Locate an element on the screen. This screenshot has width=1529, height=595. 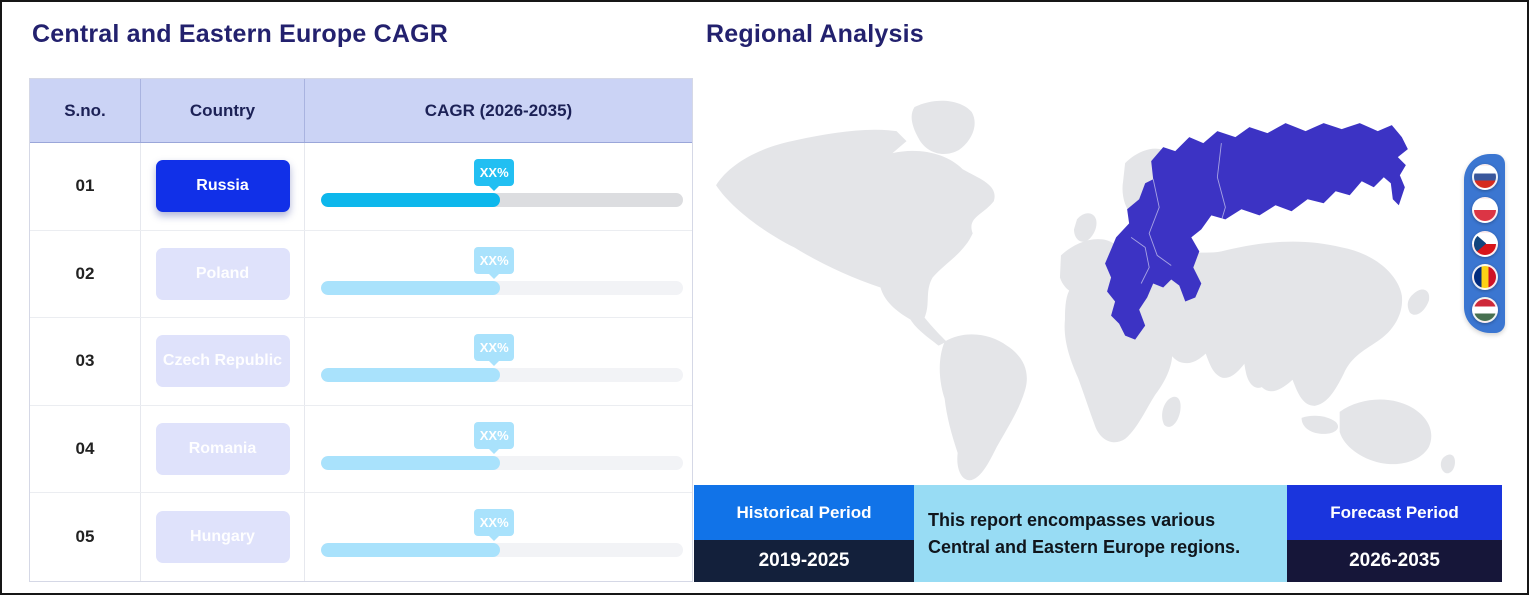
row-number: 04 is located at coordinates (85, 449).